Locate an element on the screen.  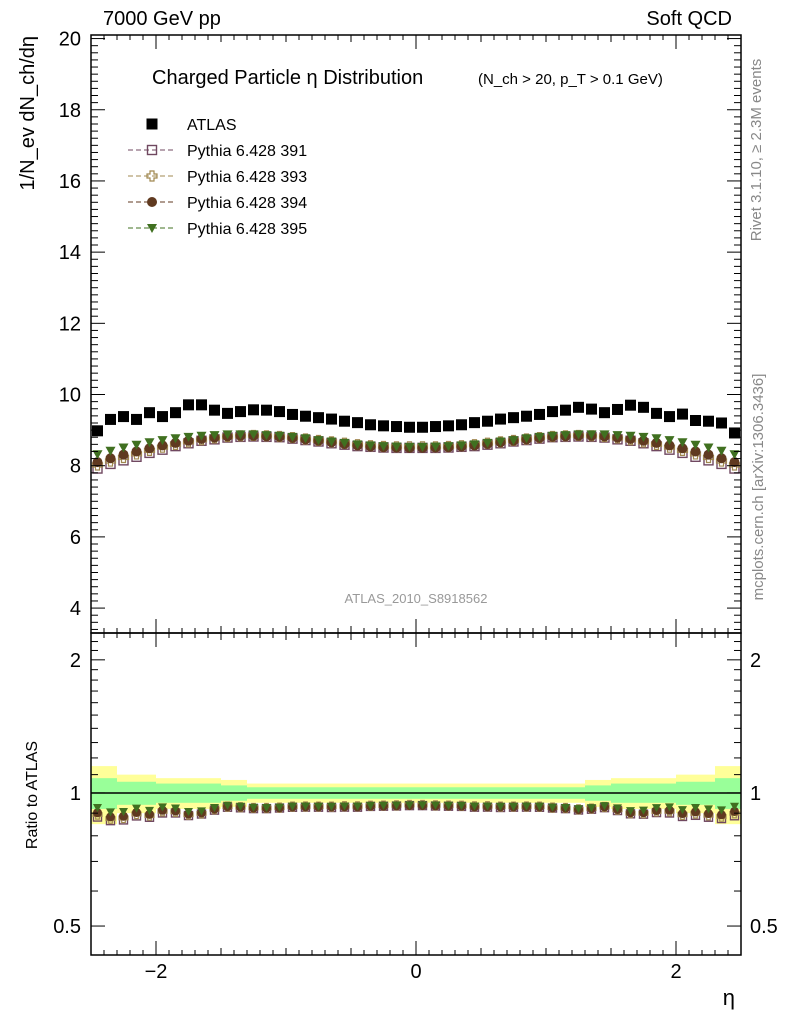
header-left: 7000 GeV pp is located at coordinates (162, 19).